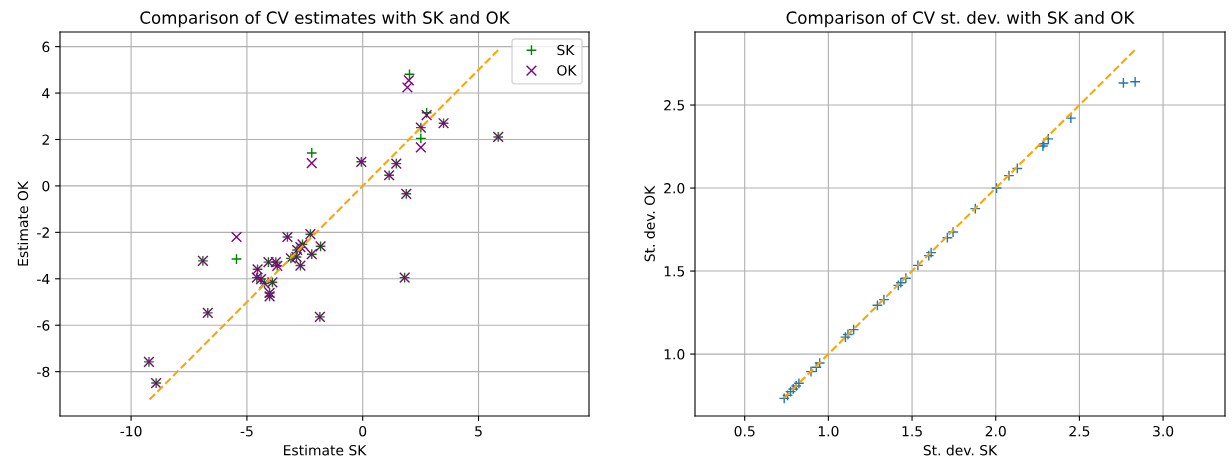  Describe the element at coordinates (744, 431) in the screenshot. I see `x-tick-label: 0.5` at that location.